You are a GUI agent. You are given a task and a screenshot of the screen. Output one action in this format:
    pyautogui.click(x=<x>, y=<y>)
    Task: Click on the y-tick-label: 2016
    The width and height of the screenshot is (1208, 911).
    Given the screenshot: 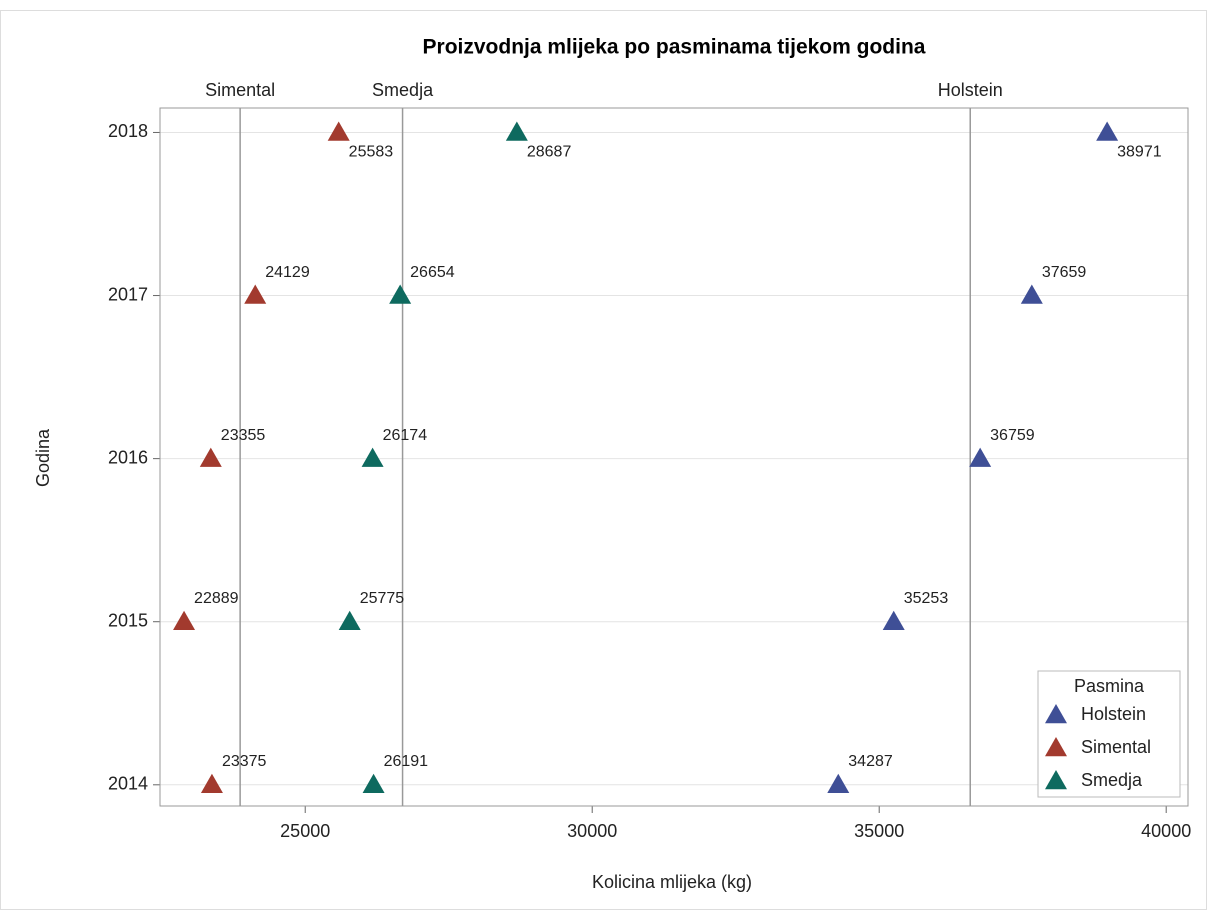 What is the action you would take?
    pyautogui.click(x=128, y=457)
    